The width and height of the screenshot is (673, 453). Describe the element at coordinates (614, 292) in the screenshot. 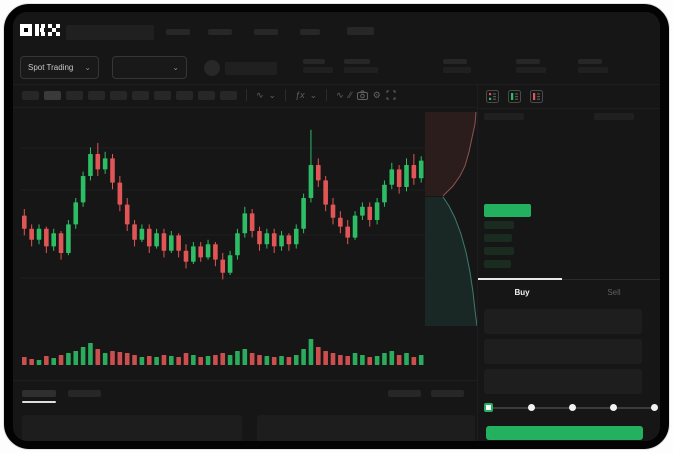

I see `tab-sell: Sell` at that location.